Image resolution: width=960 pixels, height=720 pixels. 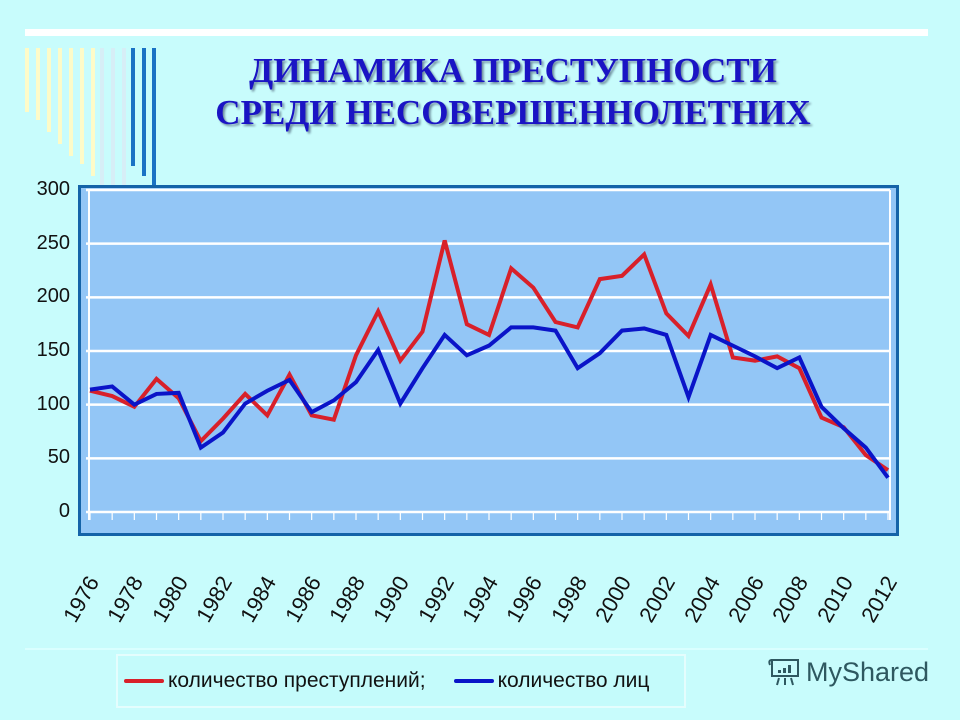 What do you see at coordinates (476, 649) in the screenshot?
I see `footer-divider` at bounding box center [476, 649].